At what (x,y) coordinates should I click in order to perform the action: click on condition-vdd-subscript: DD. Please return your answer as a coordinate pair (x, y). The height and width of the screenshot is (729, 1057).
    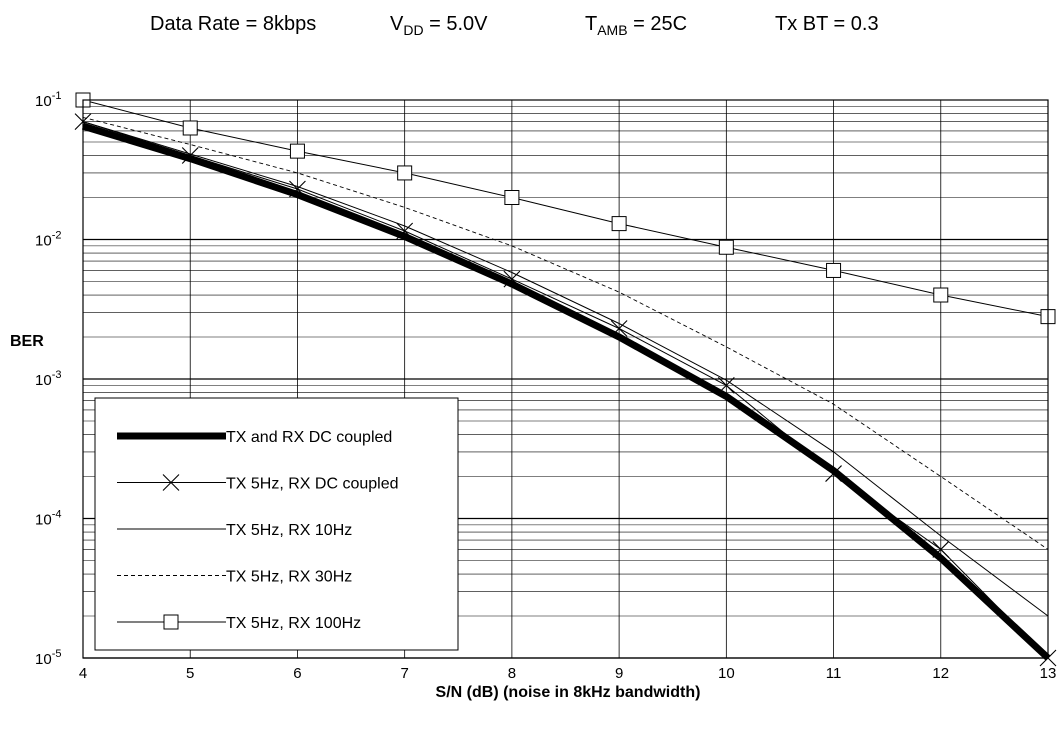
    Looking at the image, I should click on (413, 30).